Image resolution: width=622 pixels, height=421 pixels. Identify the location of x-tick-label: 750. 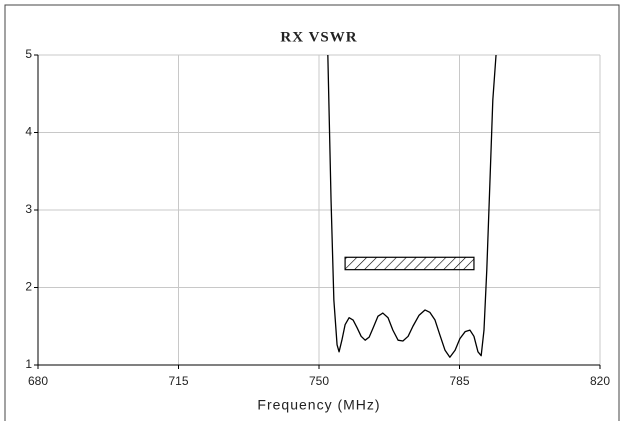
(319, 381).